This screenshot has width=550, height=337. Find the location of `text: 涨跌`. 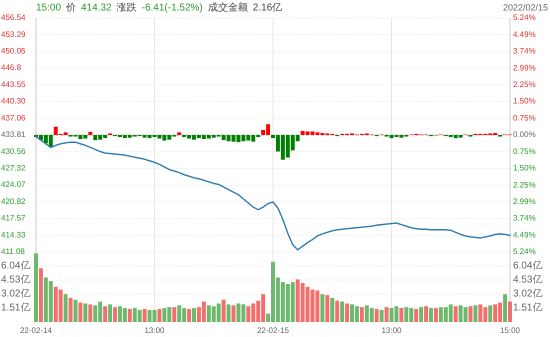

text: 涨跌 is located at coordinates (126, 8).